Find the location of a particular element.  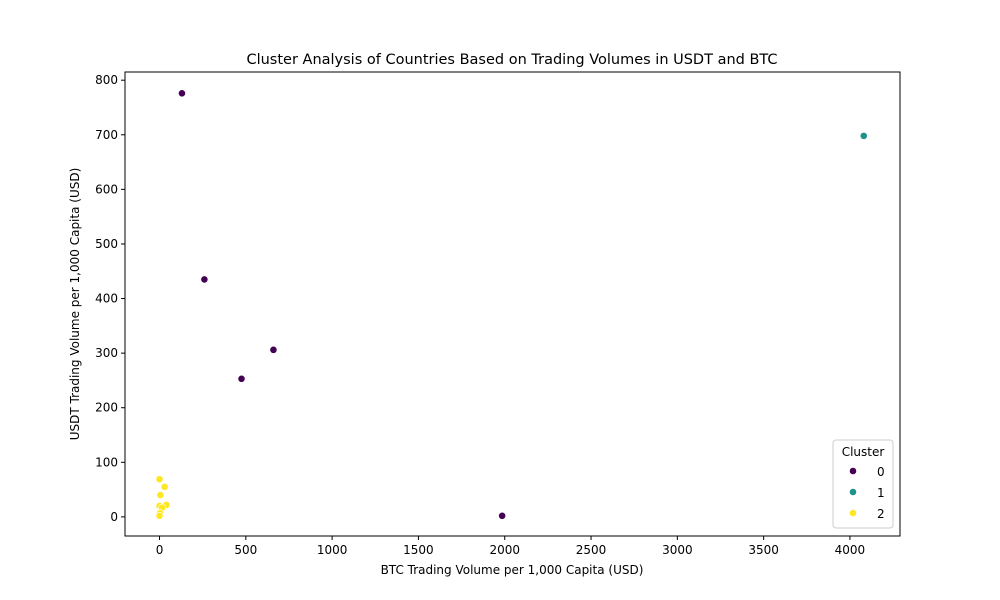

x-tick-label: 4000 is located at coordinates (850, 550).